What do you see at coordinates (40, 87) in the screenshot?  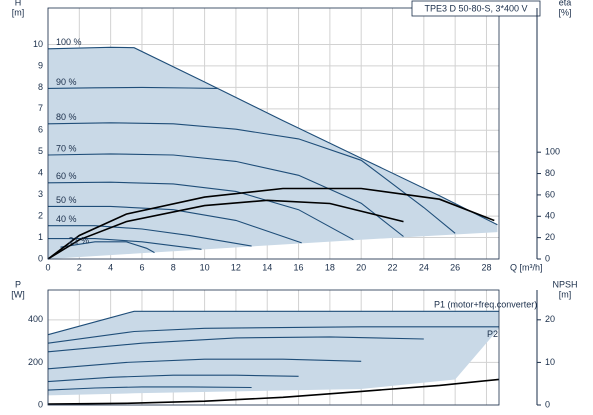 I see `y-tick-label: 8` at bounding box center [40, 87].